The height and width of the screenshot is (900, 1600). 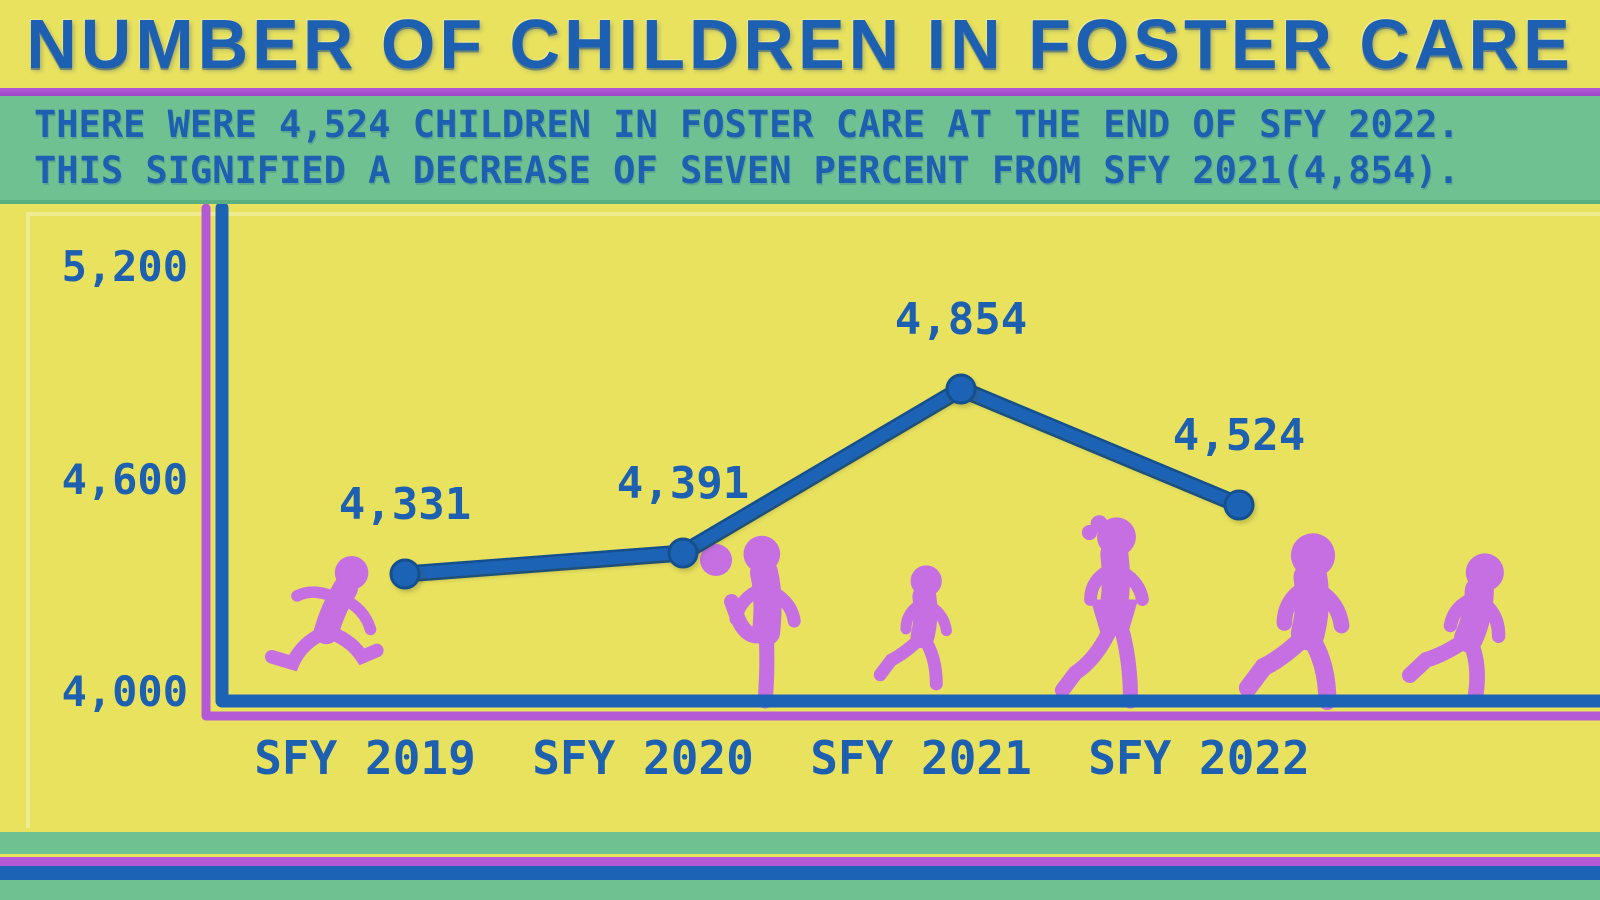 I want to click on footer-stripes, so click(x=800, y=866).